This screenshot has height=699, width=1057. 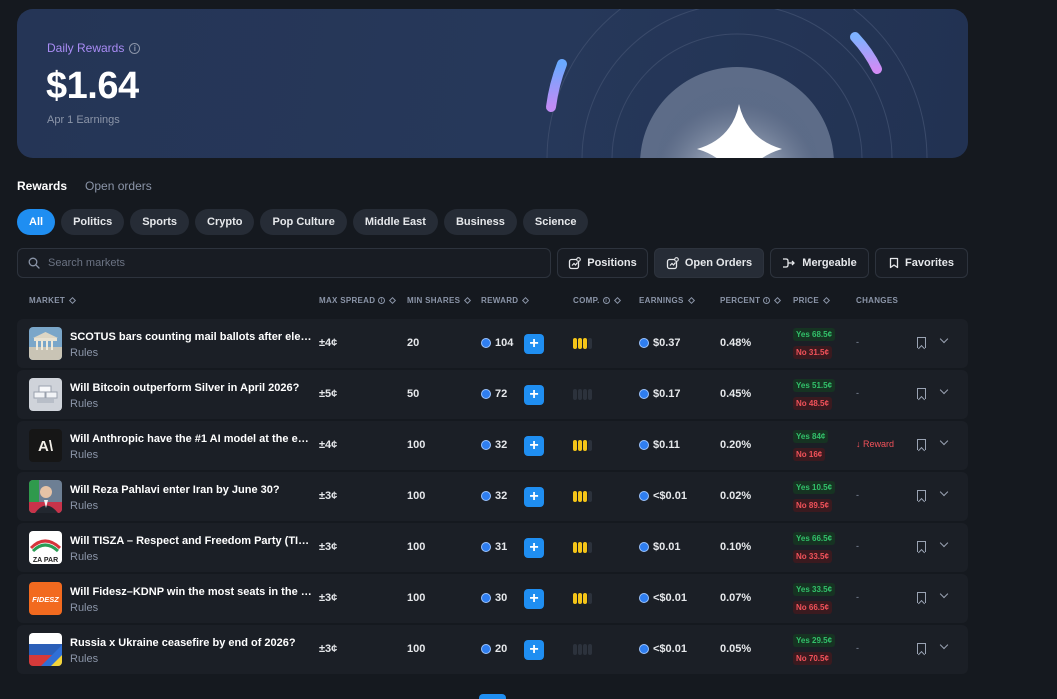 What do you see at coordinates (45, 496) in the screenshot?
I see `market-thumbnail` at bounding box center [45, 496].